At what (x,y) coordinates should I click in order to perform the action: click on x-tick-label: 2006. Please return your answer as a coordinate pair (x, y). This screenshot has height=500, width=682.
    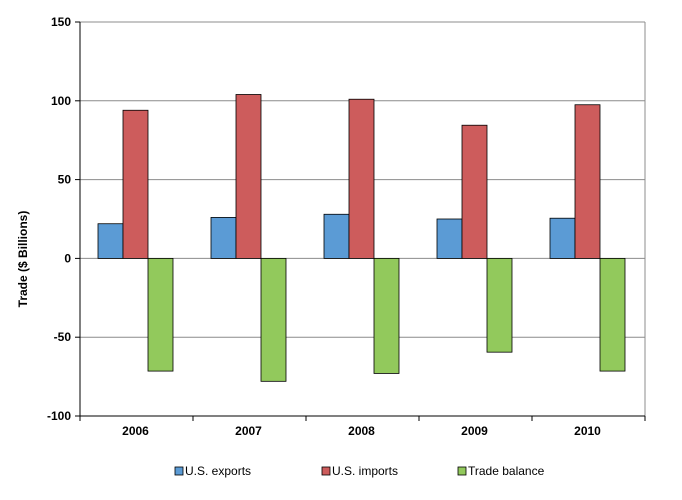
    Looking at the image, I should click on (135, 431).